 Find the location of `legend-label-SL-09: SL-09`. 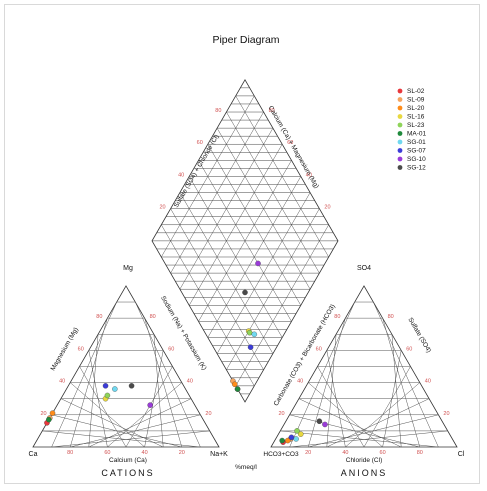

legend-label-SL-09: SL-09 is located at coordinates (416, 100).